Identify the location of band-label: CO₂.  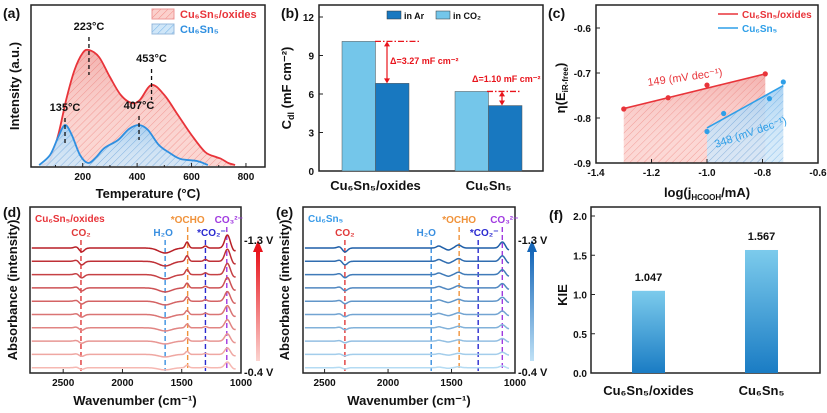
(344, 233).